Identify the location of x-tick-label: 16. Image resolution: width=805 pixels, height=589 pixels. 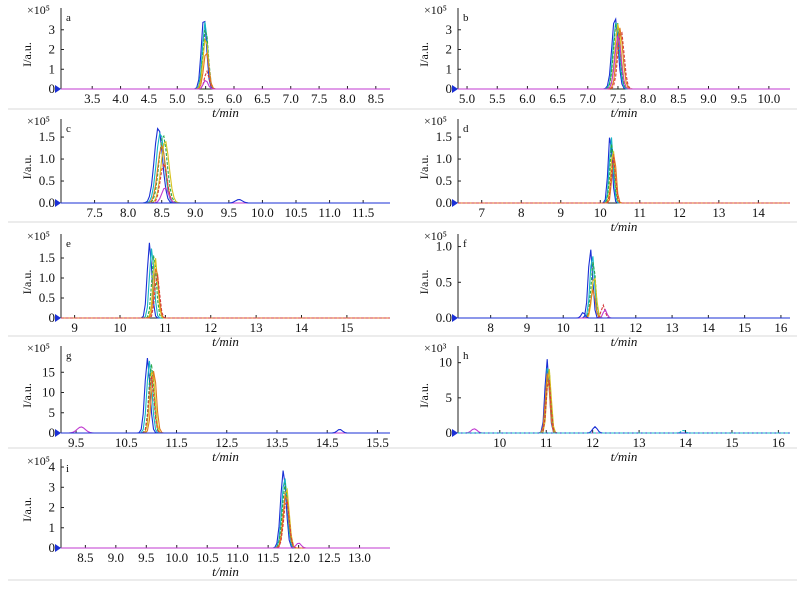
(779, 442).